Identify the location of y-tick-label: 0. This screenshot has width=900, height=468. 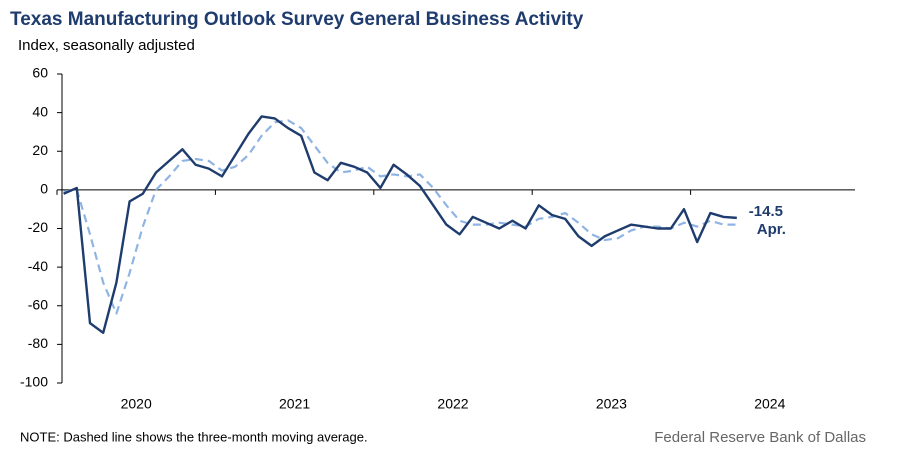
(44, 189).